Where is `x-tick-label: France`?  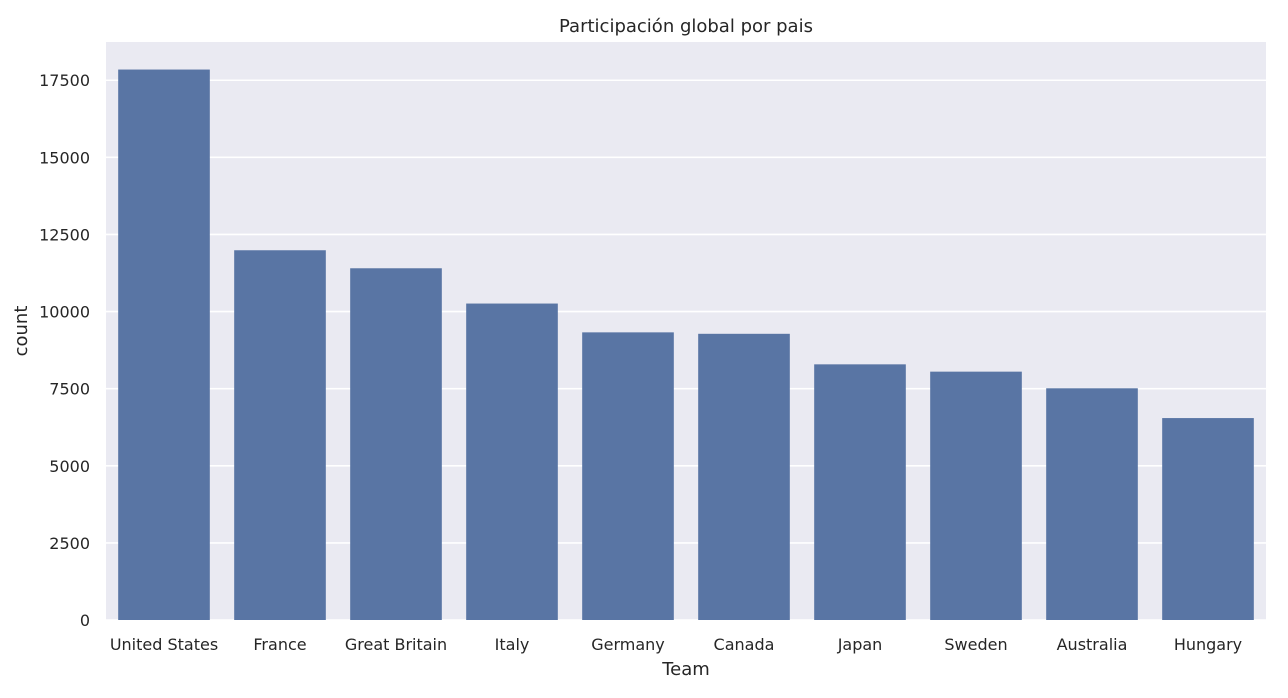
x-tick-label: France is located at coordinates (279, 644).